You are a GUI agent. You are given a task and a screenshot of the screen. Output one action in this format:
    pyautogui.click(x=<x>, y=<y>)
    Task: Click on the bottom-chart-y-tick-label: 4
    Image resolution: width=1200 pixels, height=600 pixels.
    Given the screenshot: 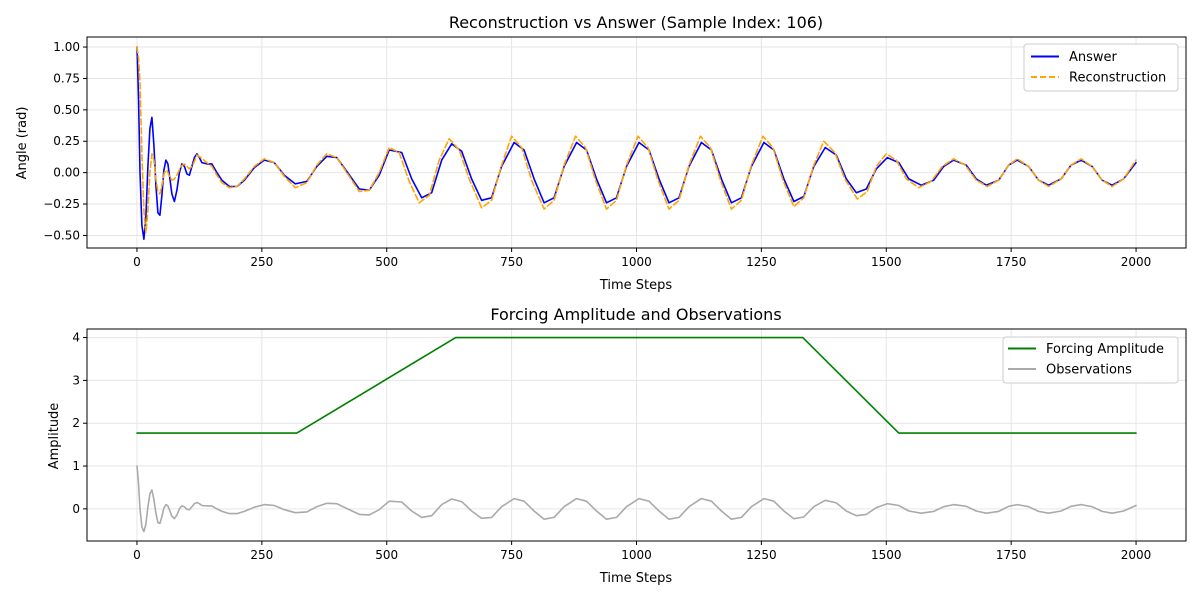 What is the action you would take?
    pyautogui.click(x=76, y=338)
    